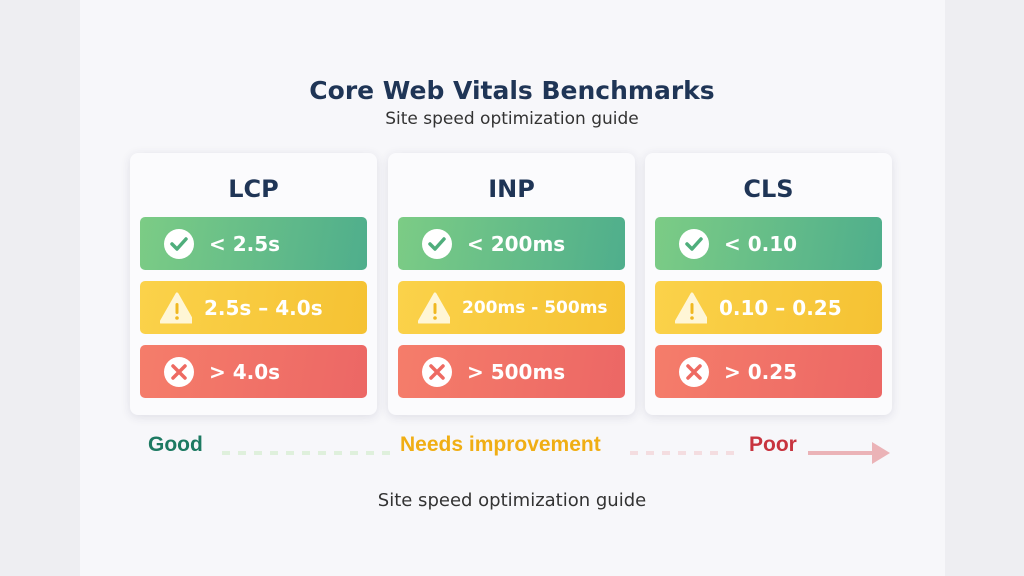 This screenshot has width=1024, height=576. Describe the element at coordinates (512, 90) in the screenshot. I see `page-title: Core Web Vitals Benchmarks` at that location.